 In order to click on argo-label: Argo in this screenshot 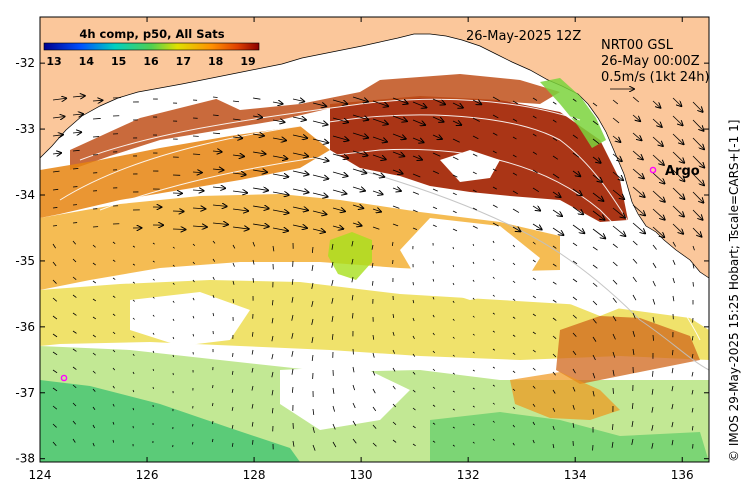, I will do `click(682, 171)`.